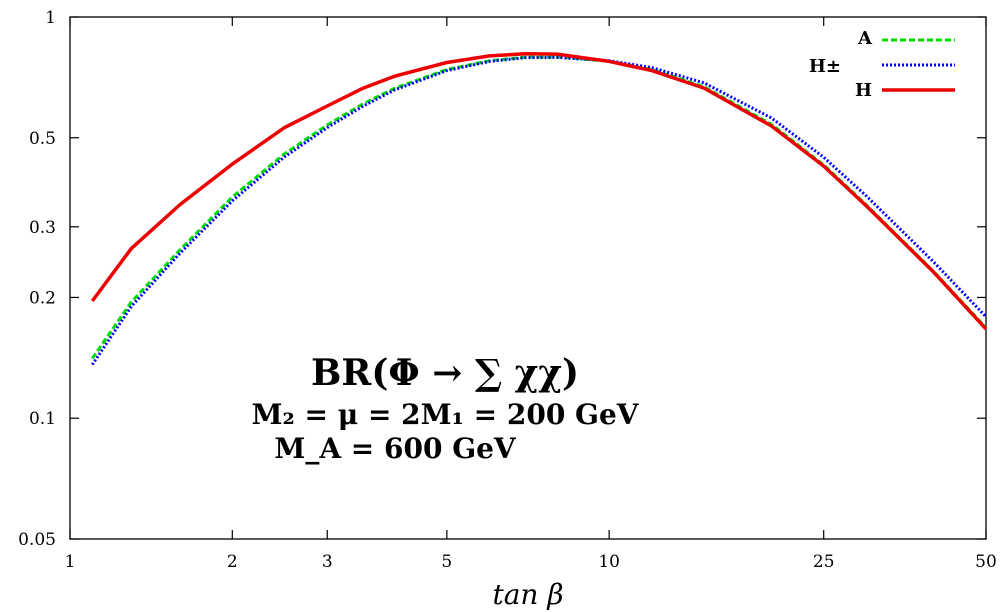 This screenshot has width=1003, height=612. What do you see at coordinates (42, 419) in the screenshot?
I see `y-tick-label: 0.1` at bounding box center [42, 419].